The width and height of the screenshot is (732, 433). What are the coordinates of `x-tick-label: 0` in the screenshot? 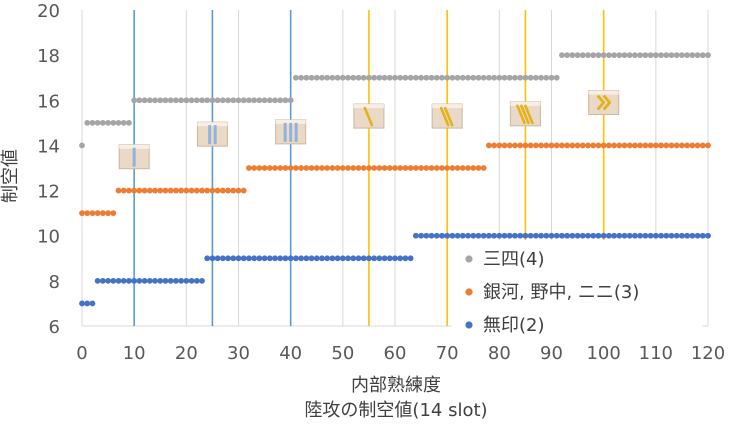 It's located at (81, 353).